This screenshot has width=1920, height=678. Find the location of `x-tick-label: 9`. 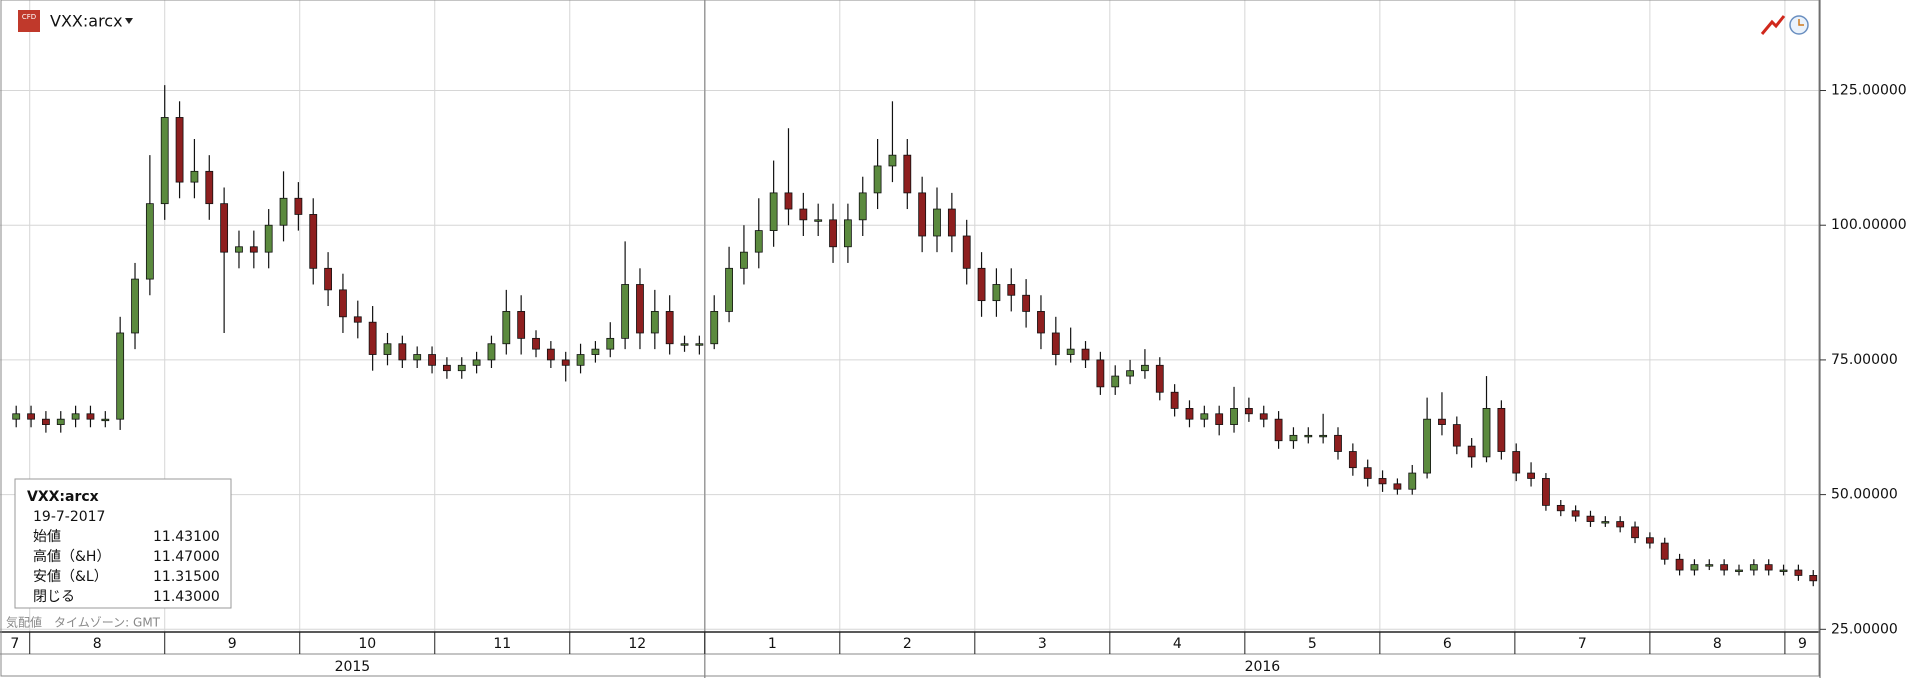

x-tick-label: 9 is located at coordinates (1802, 644).